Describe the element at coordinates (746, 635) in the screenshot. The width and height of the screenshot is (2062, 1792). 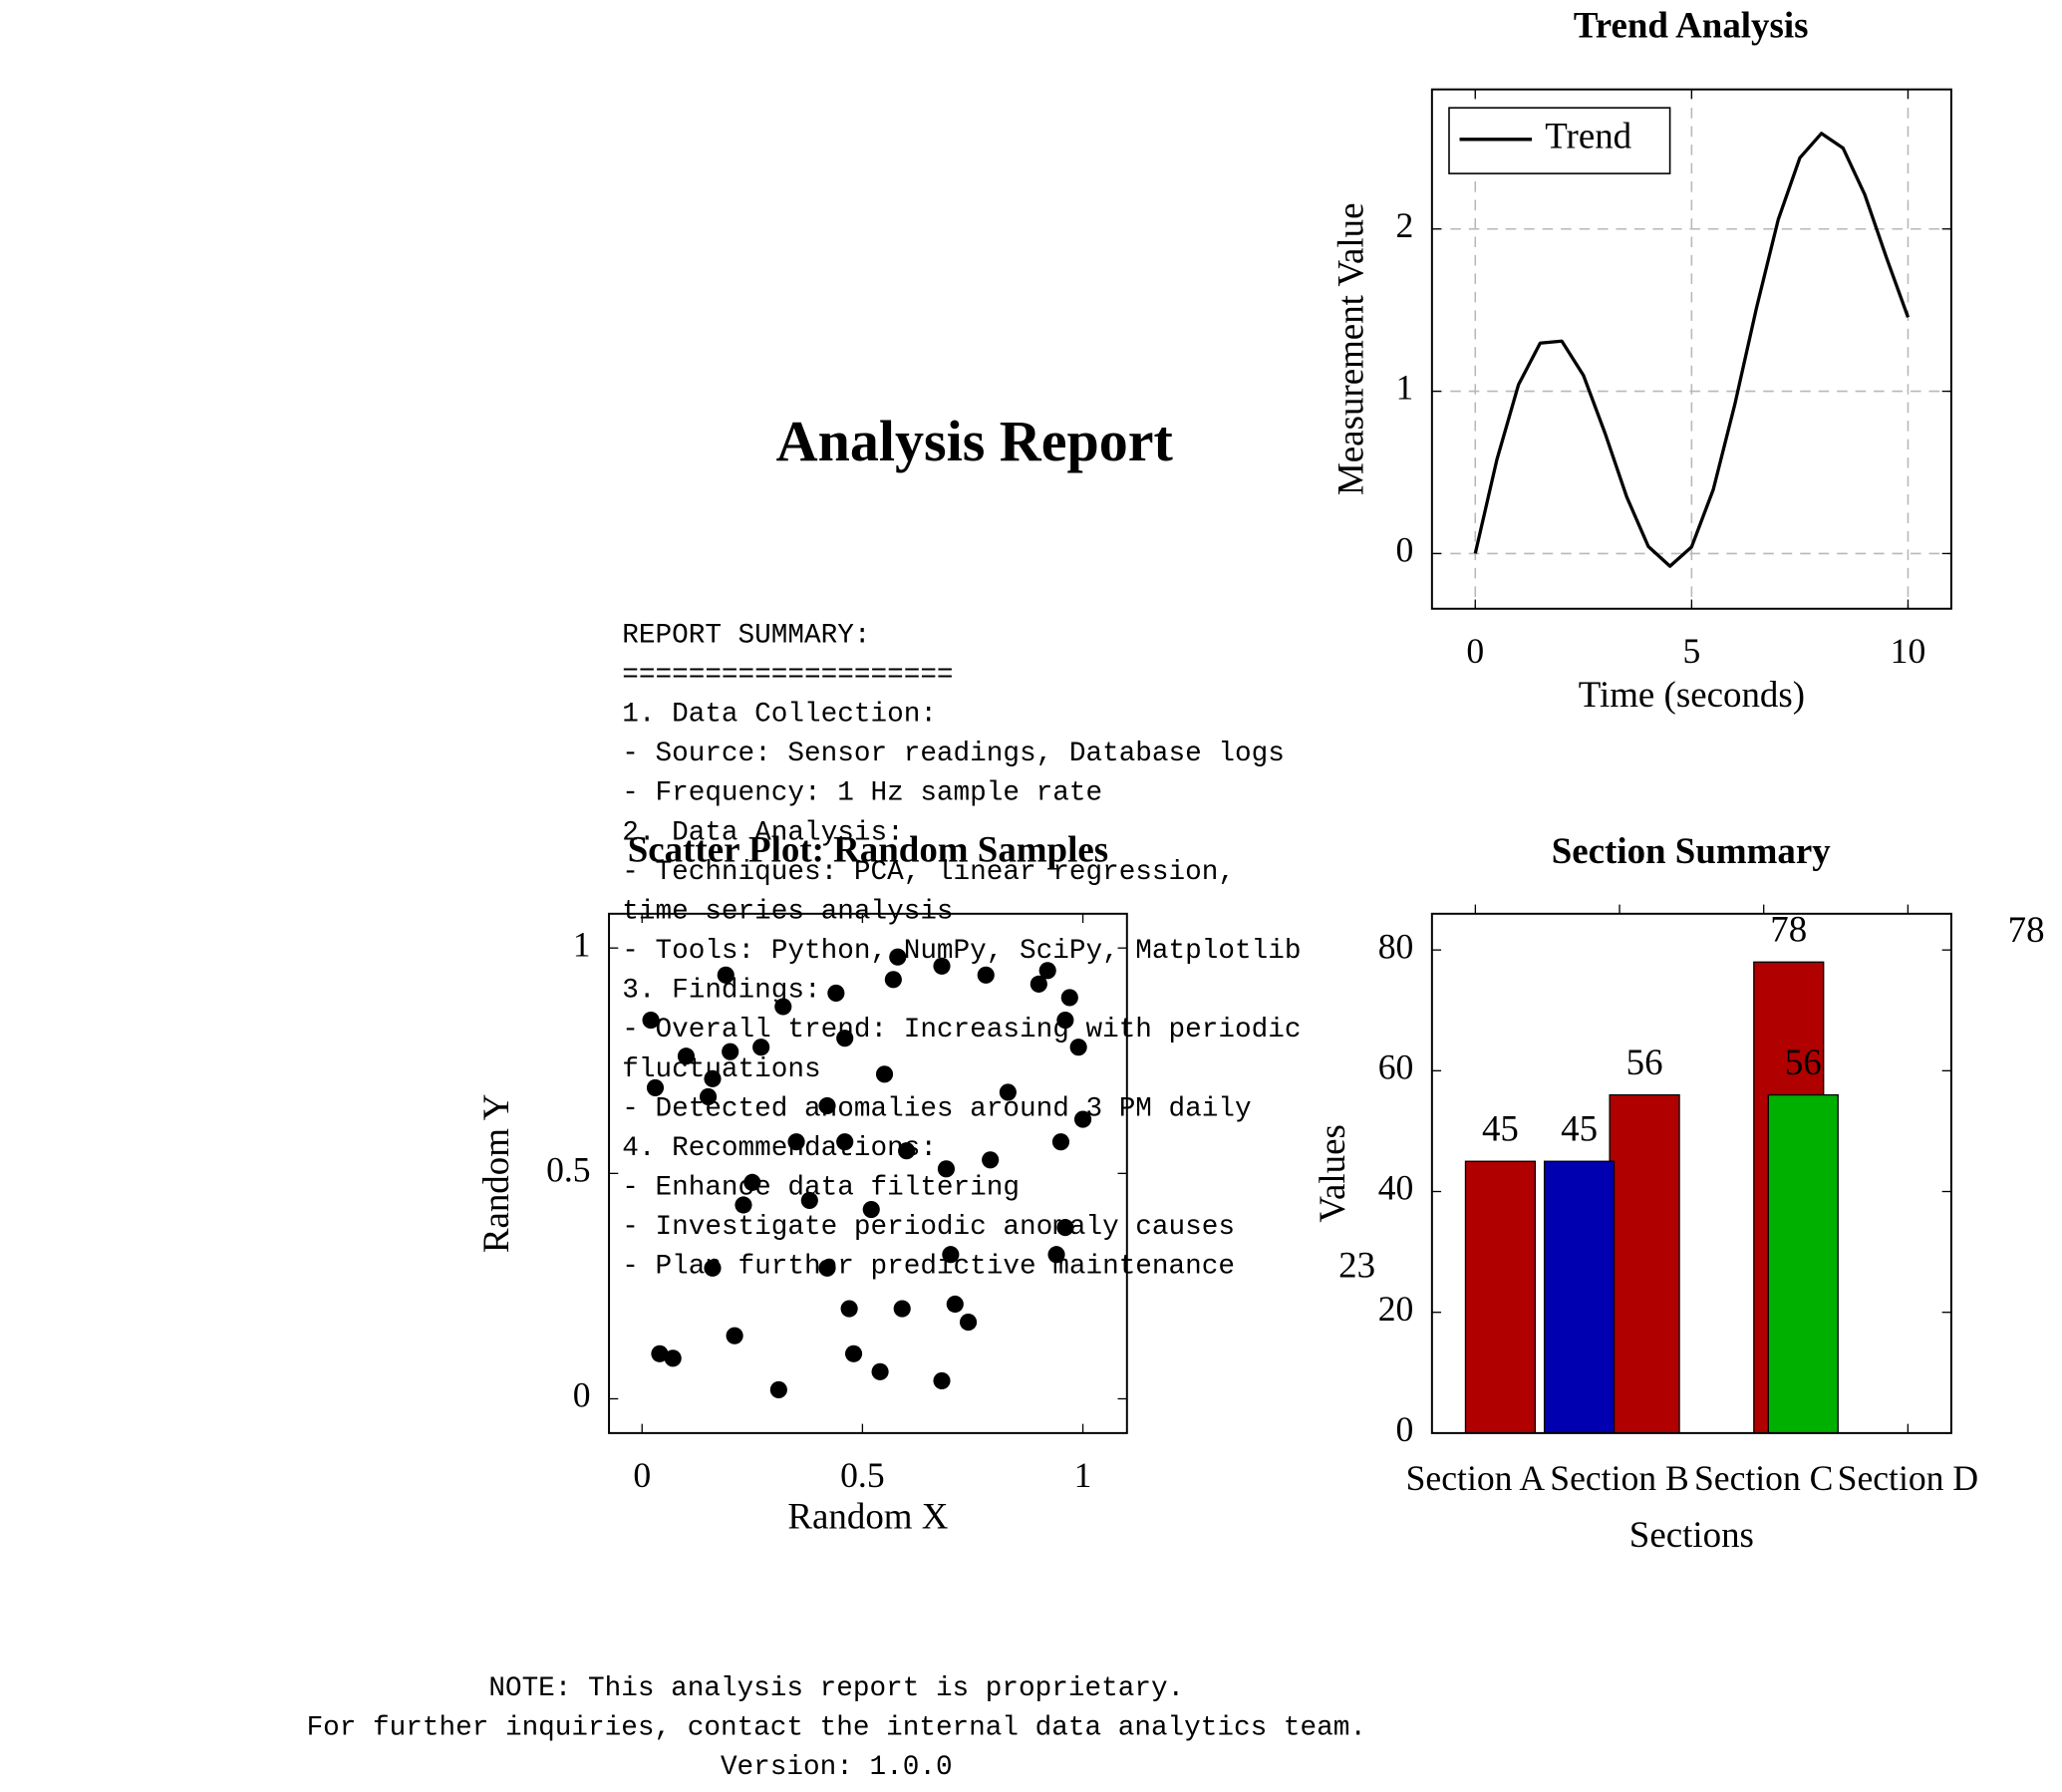
I see `summary-line: REPORT SUMMARY:` at that location.